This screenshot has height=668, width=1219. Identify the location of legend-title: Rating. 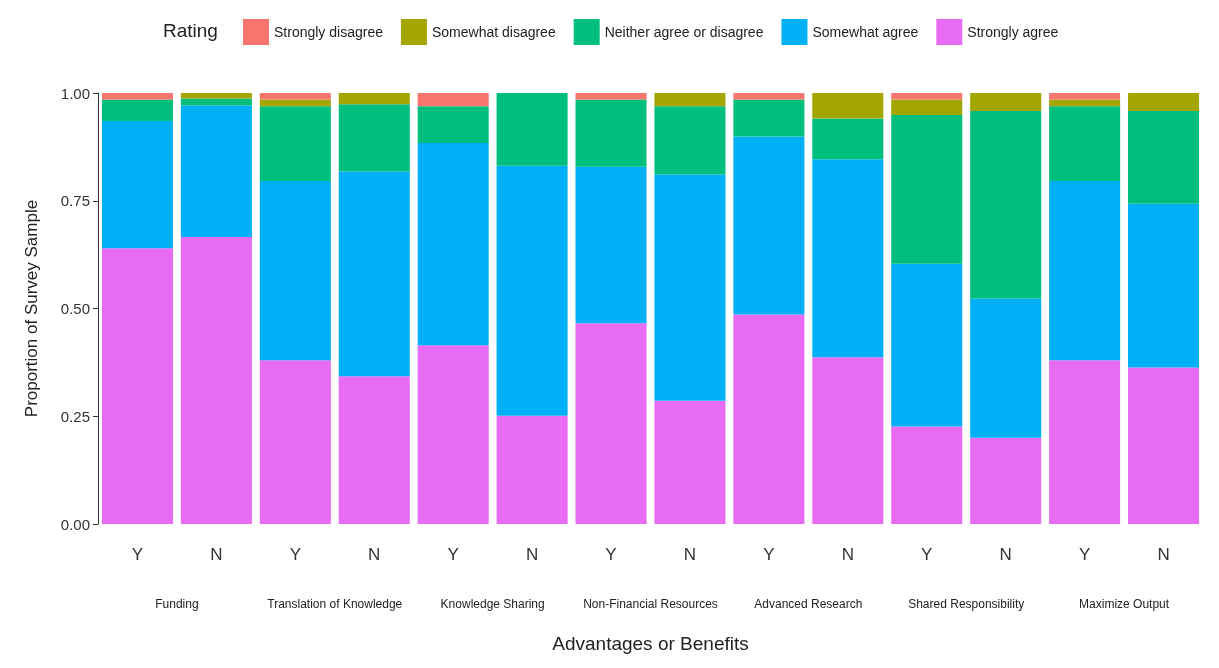
(190, 30).